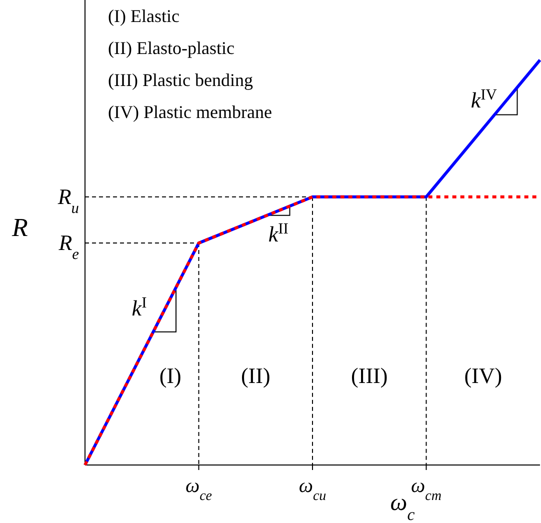  I want to click on x-tick-label: ω$_{ce}$, so click(198, 489).